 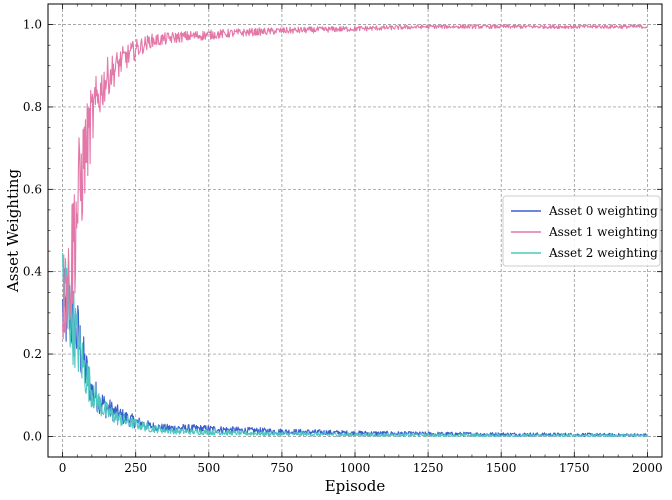 What do you see at coordinates (32, 107) in the screenshot?
I see `y-tick-label: 0.8` at bounding box center [32, 107].